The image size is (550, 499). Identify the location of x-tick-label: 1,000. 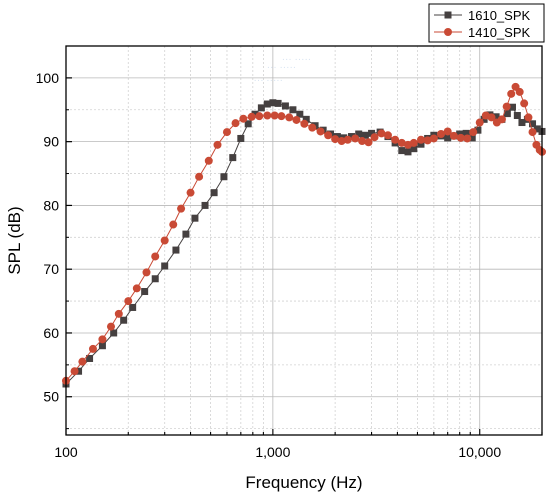
(272, 452).